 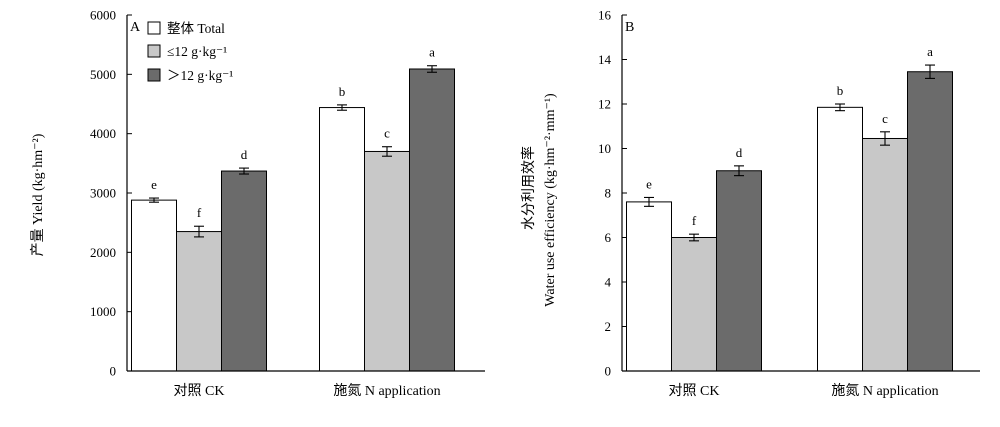 What do you see at coordinates (38, 194) in the screenshot?
I see `y-axis-title-a: 产量 Yield (kg·hm⁻²)` at bounding box center [38, 194].